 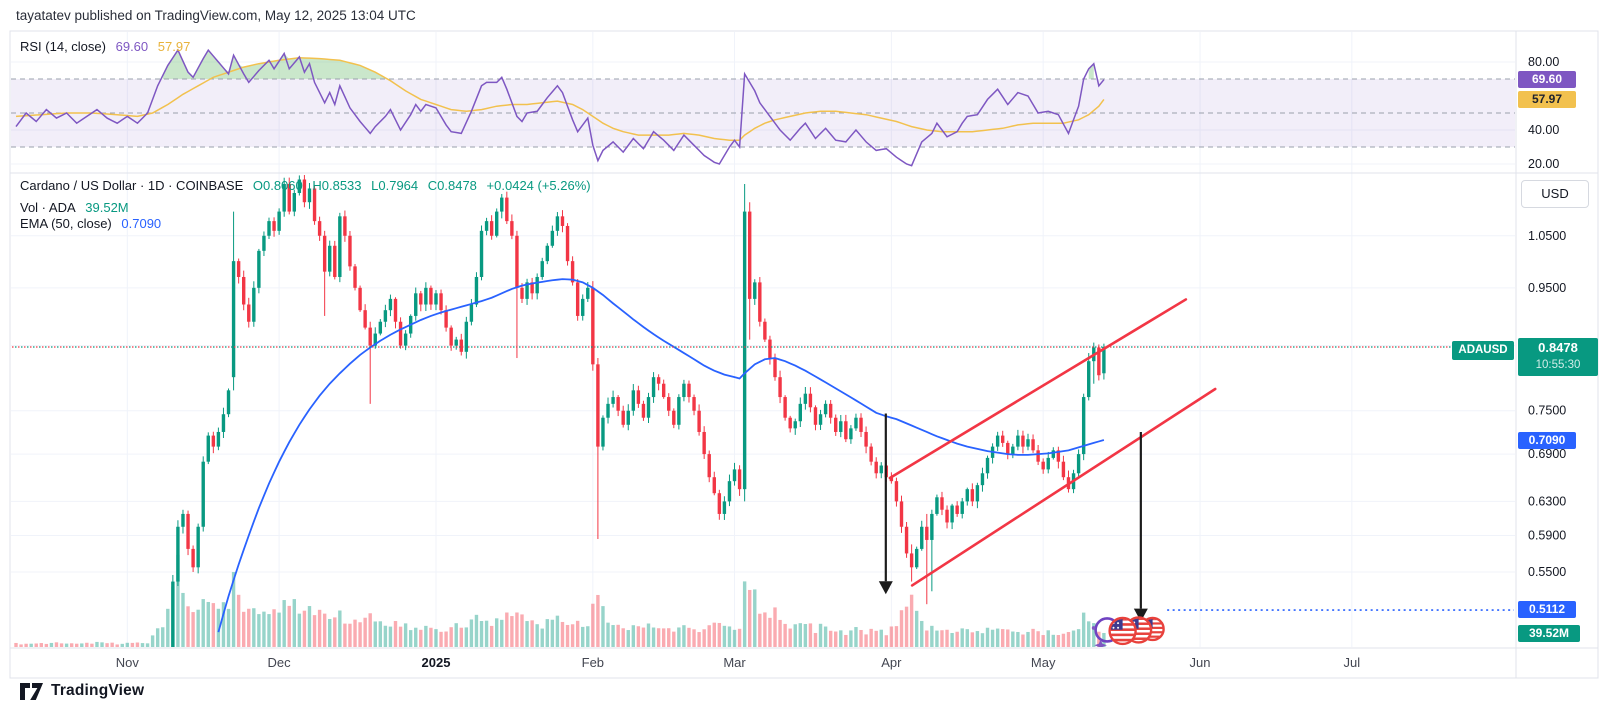 What do you see at coordinates (277, 185) in the screenshot?
I see `ohlc-open: O0.8060` at bounding box center [277, 185].